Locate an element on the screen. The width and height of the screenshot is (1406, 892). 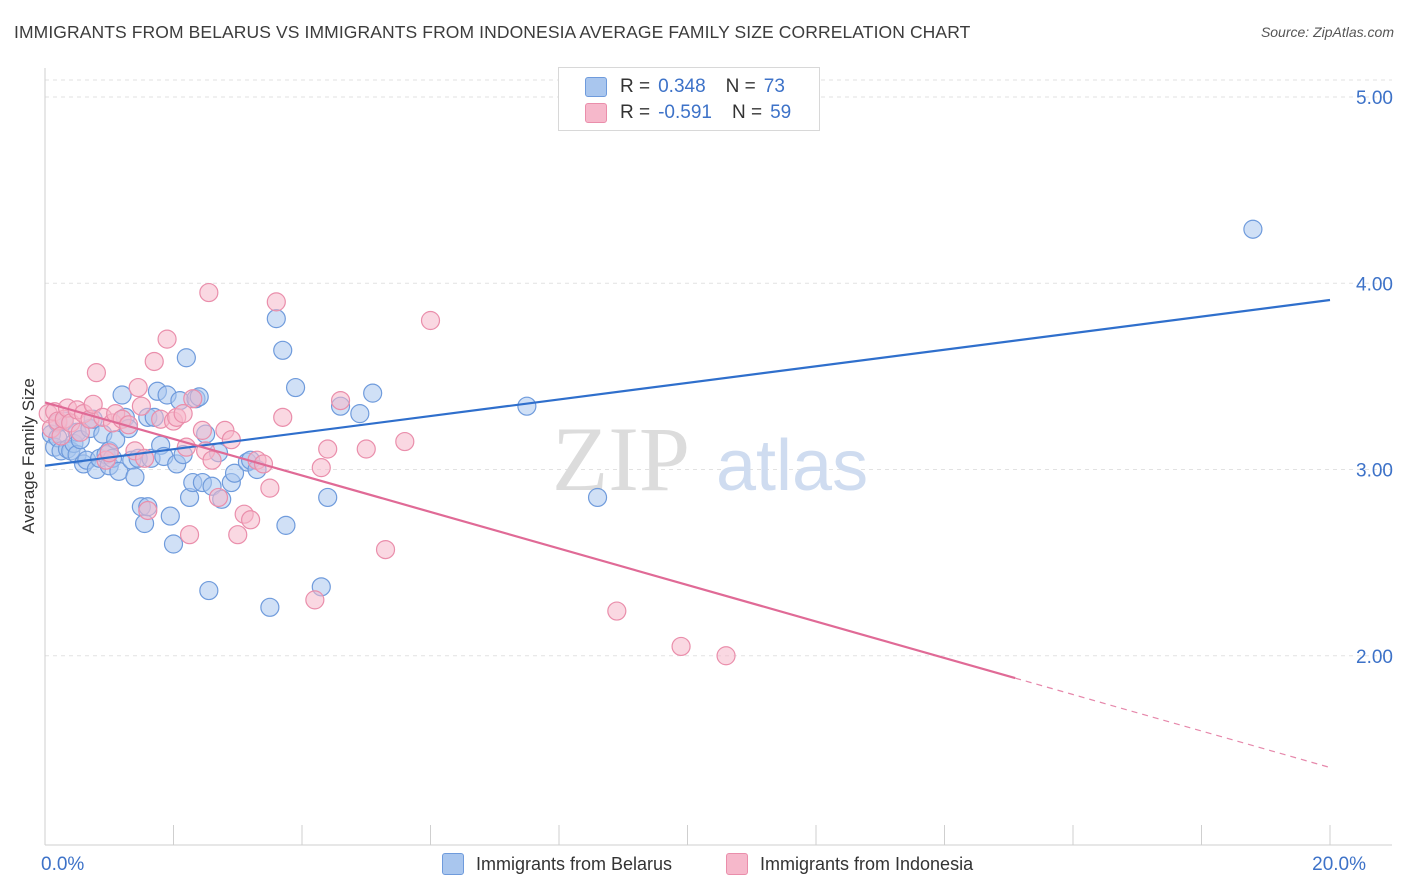
trendline-indonesia-extension is located at coordinates (1173, 723).